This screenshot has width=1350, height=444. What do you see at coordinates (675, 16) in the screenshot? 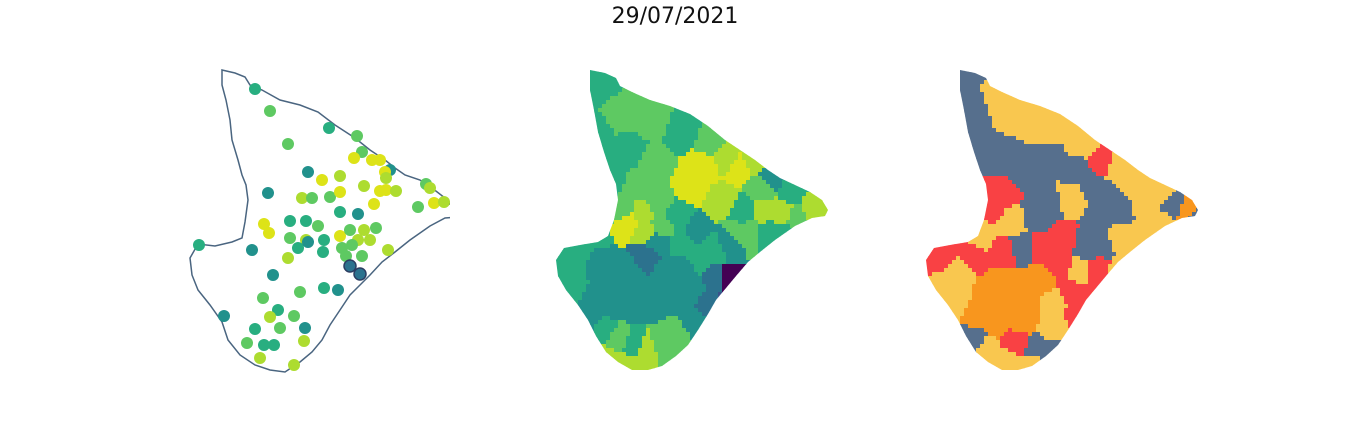
I see `figure-title: 29/07/2021` at bounding box center [675, 16].